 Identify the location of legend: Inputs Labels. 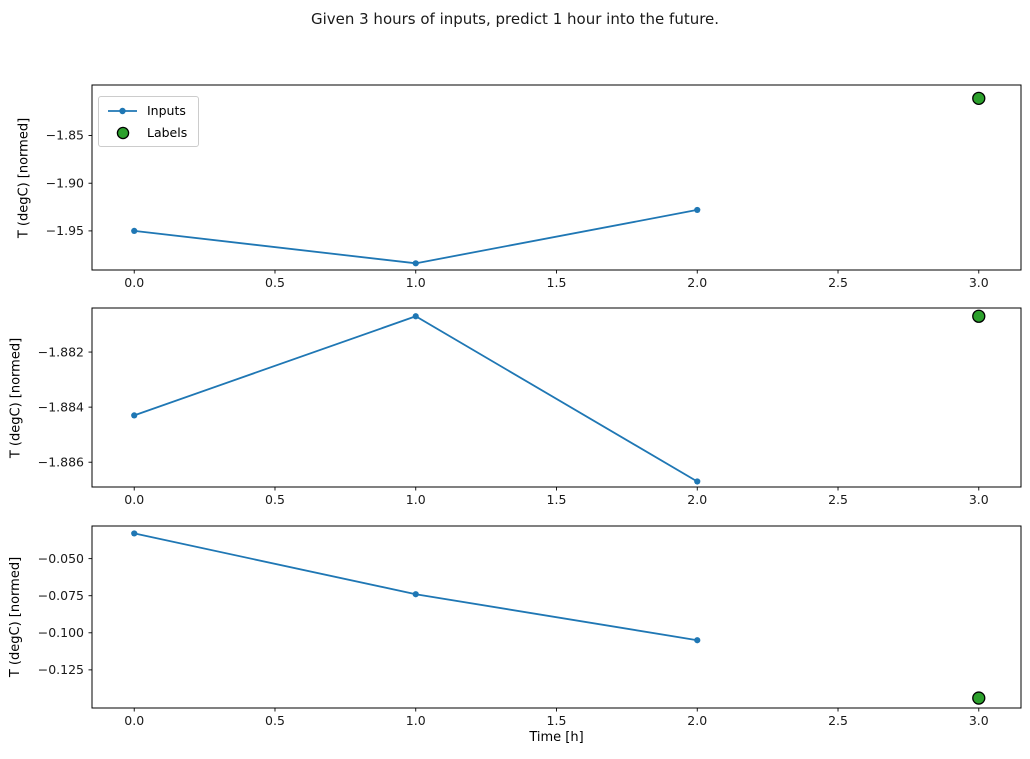
(149, 121).